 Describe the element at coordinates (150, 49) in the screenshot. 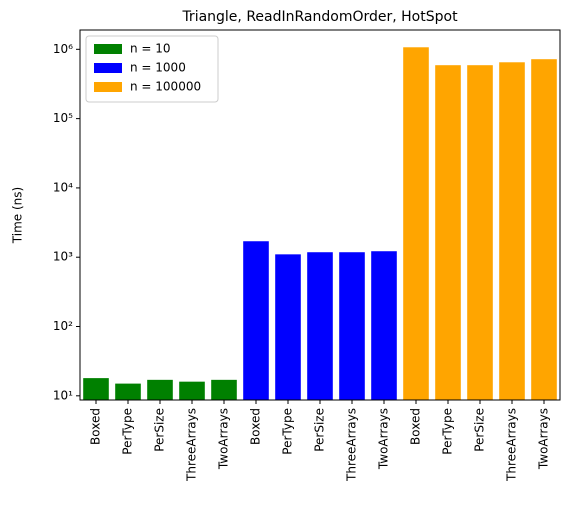

I see `legend-label: n = 10` at that location.